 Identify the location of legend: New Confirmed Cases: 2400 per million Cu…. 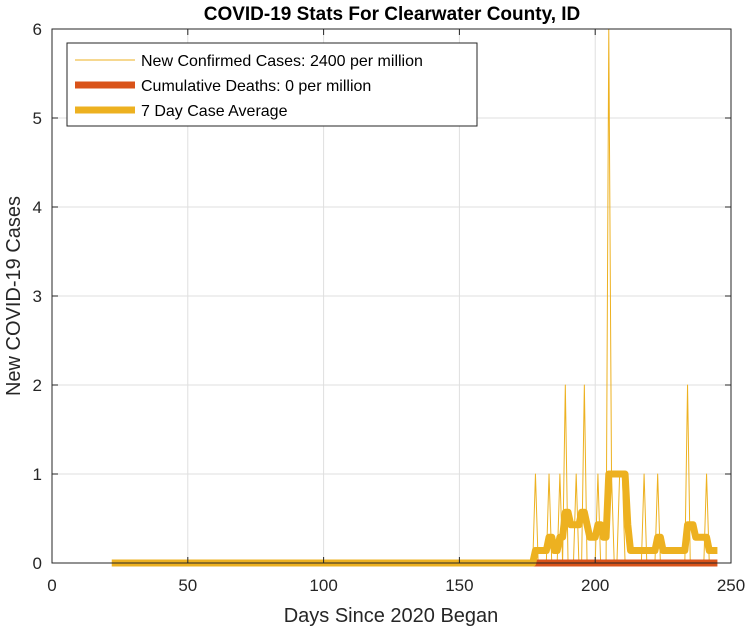
(272, 84).